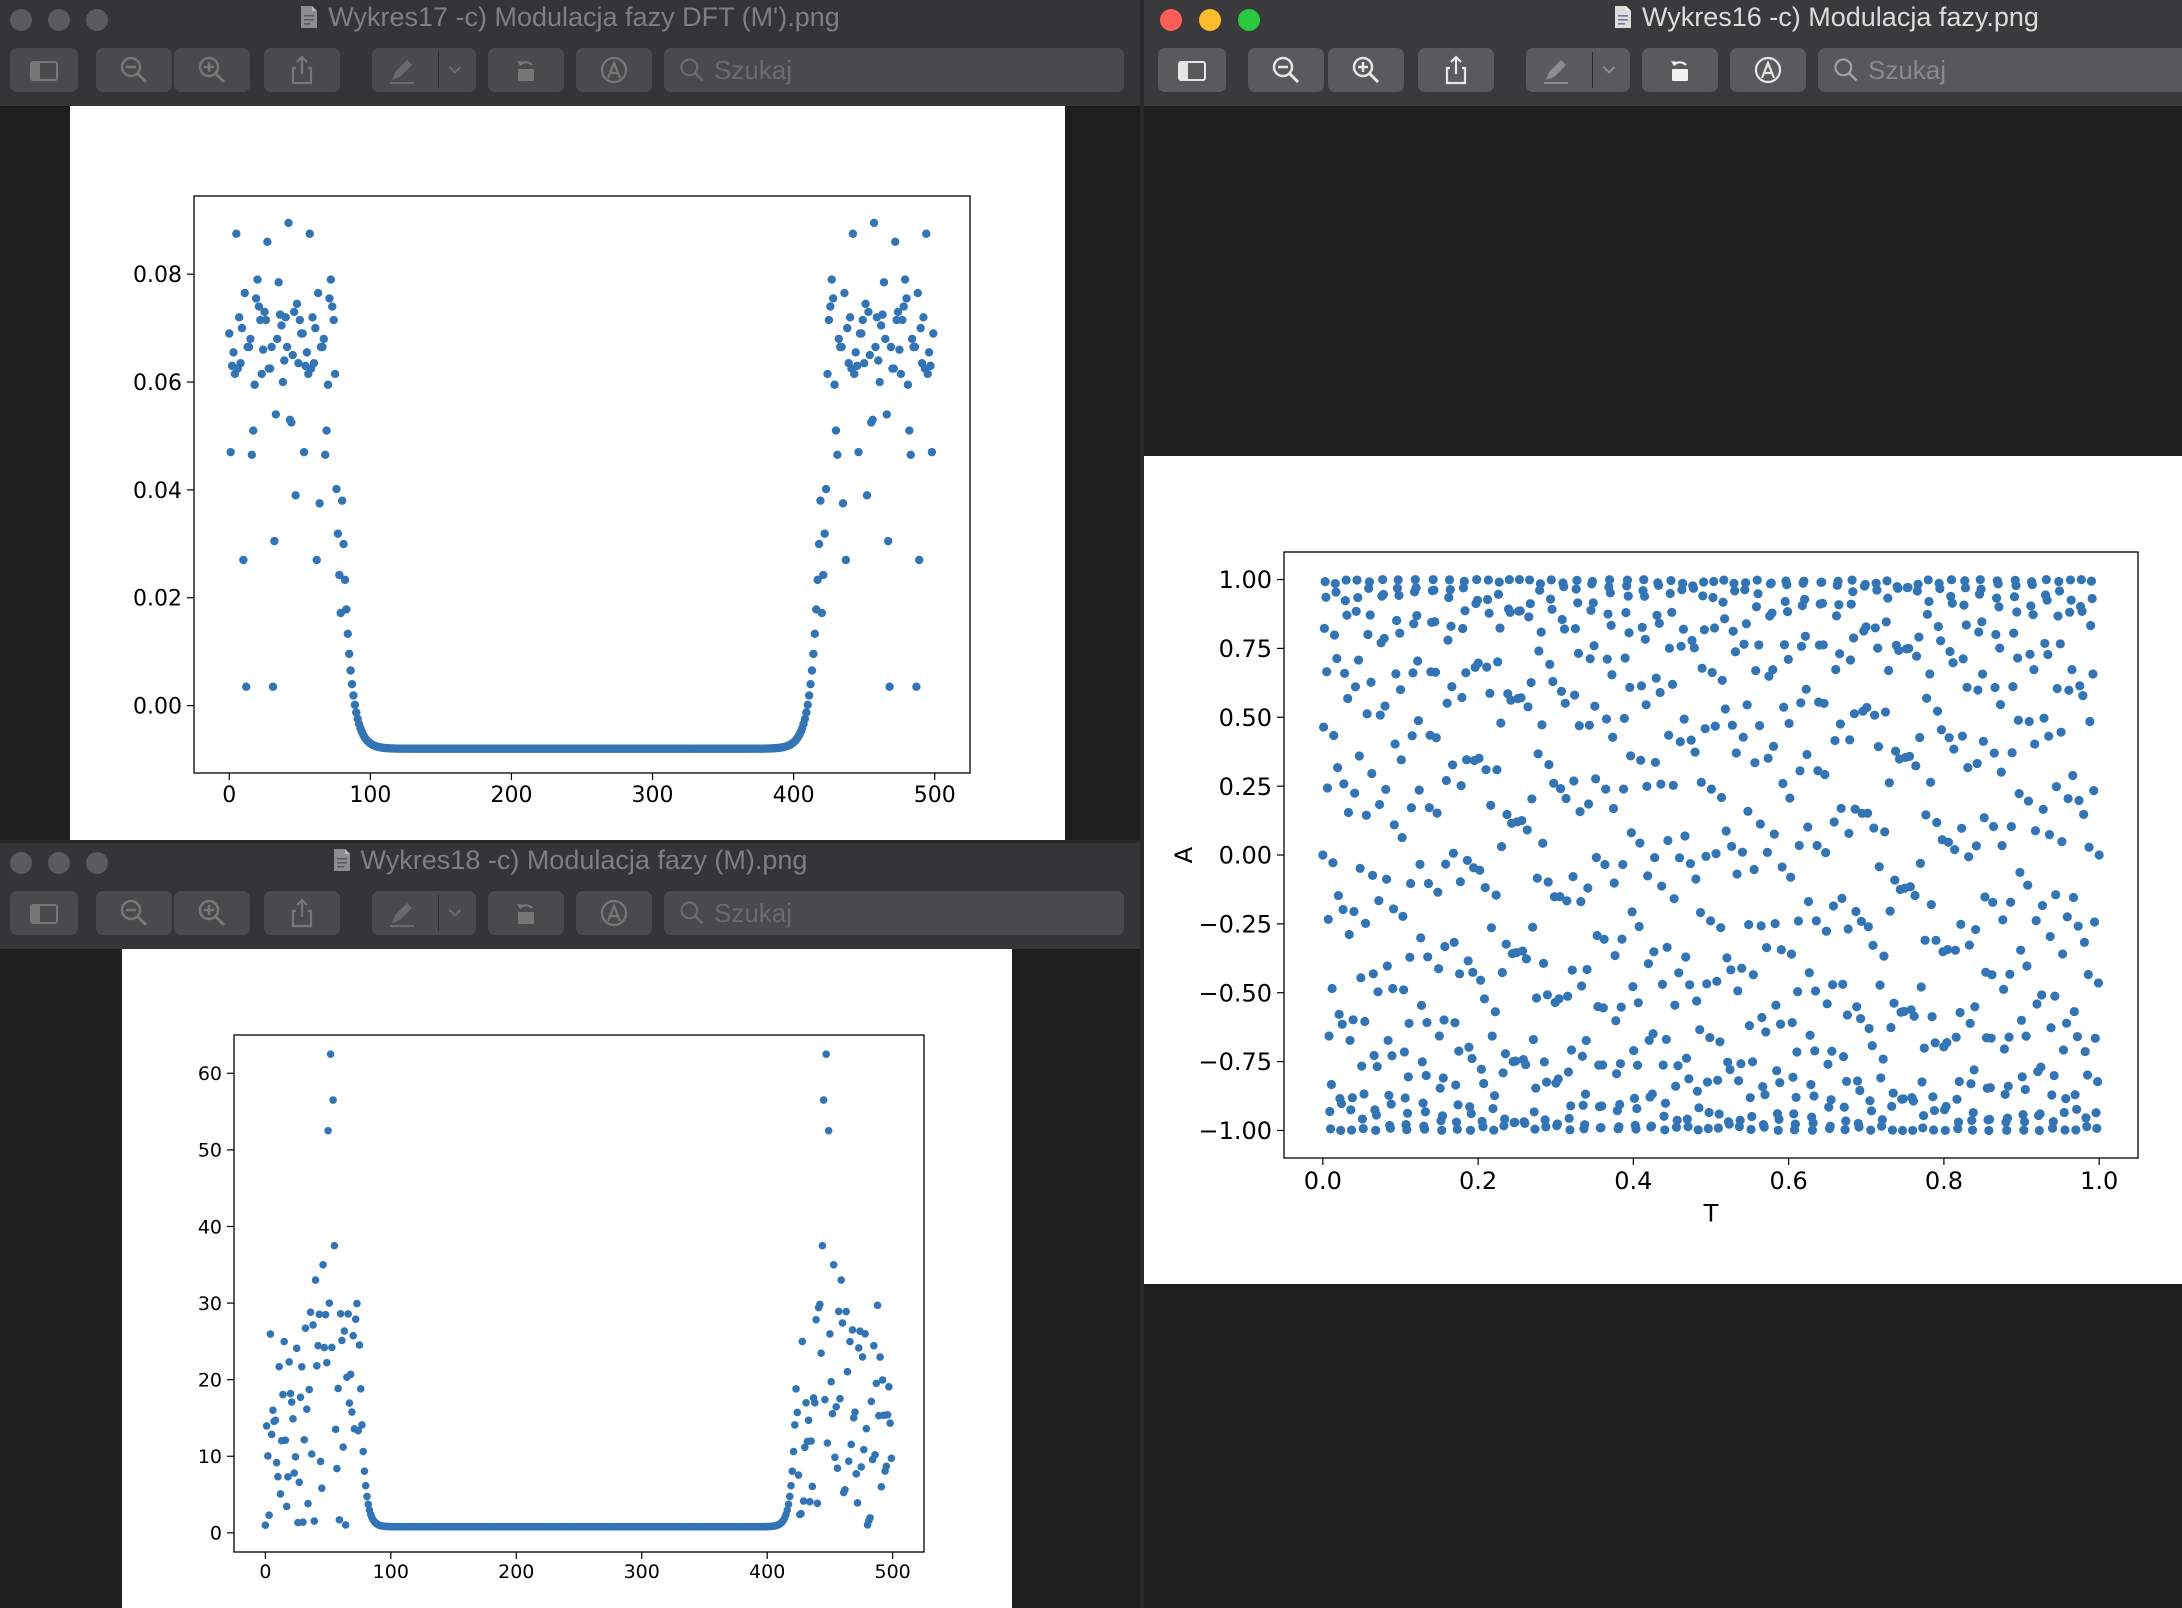 The width and height of the screenshot is (2182, 1608). Describe the element at coordinates (1789, 1181) in the screenshot. I see `x-tick-label: 0.6` at that location.